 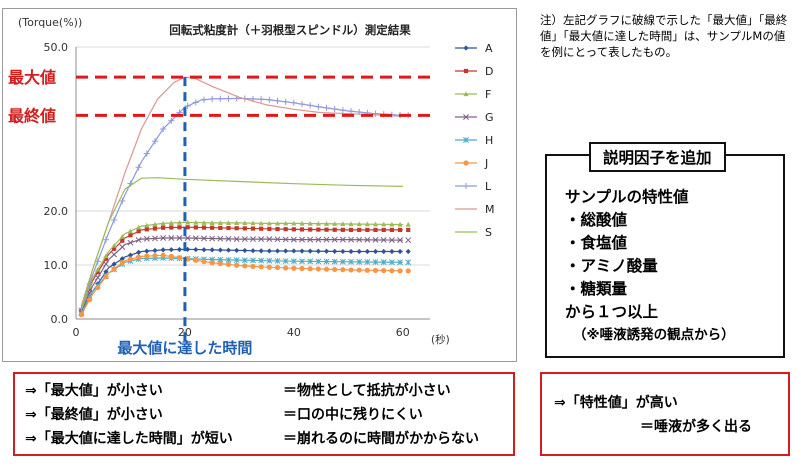 What do you see at coordinates (489, 140) in the screenshot?
I see `legend-label: H` at bounding box center [489, 140].